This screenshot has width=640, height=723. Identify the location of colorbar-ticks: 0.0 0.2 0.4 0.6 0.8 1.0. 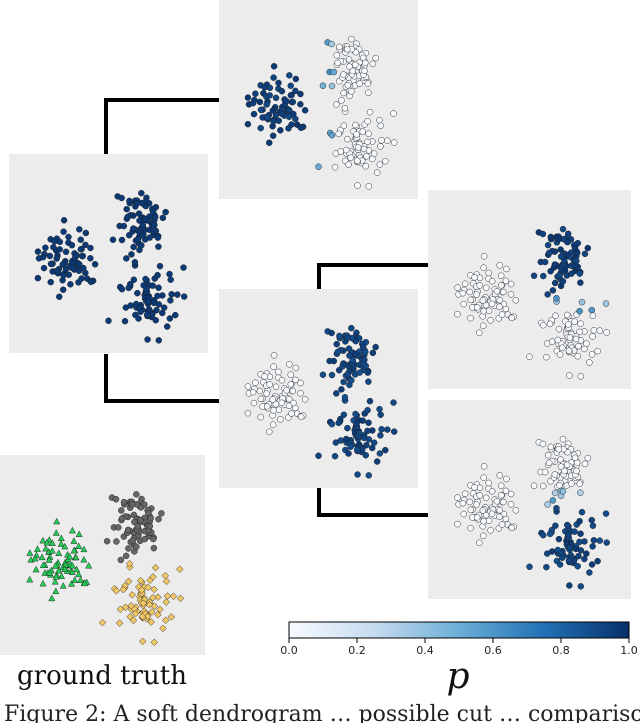
(459, 647).